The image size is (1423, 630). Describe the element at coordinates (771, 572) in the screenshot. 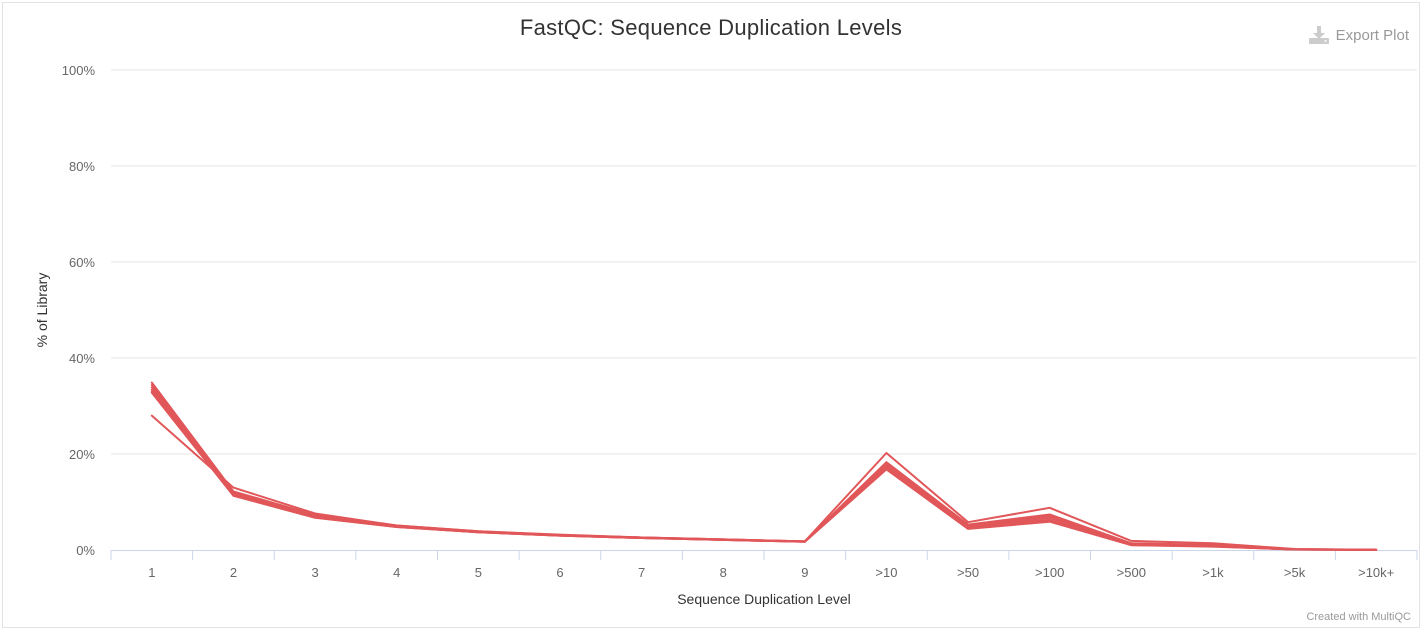

I see `x-axis-ticks: 1 2 3 4 5 6 7 8 9 >10 >50 >100 >500 >1k >5k >10k+` at that location.